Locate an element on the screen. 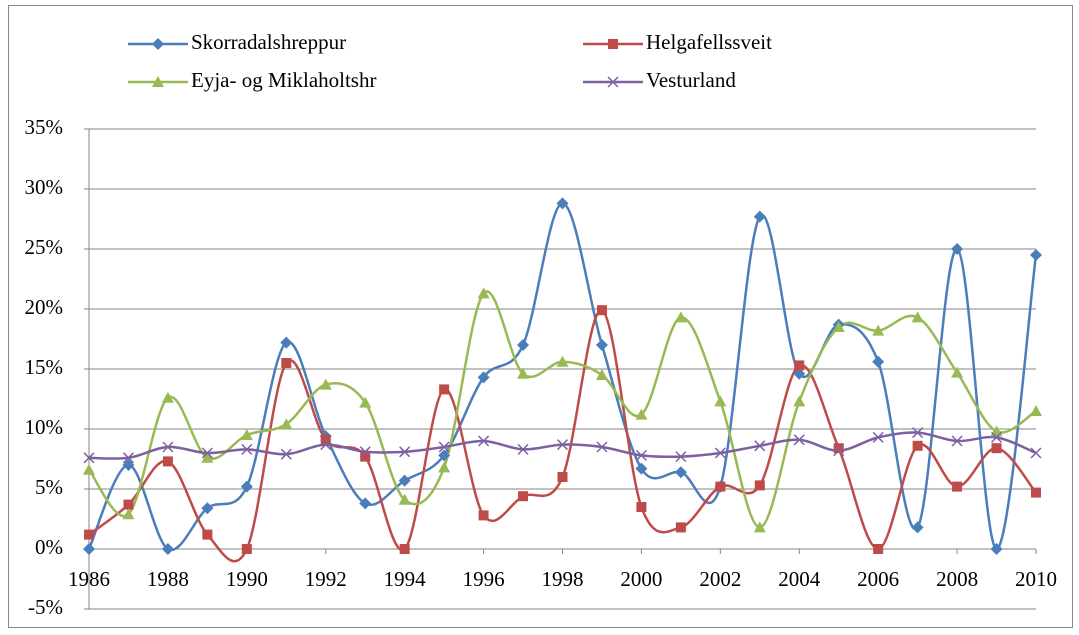 The height and width of the screenshot is (635, 1079). y-tick-label: -5% is located at coordinates (45, 607).